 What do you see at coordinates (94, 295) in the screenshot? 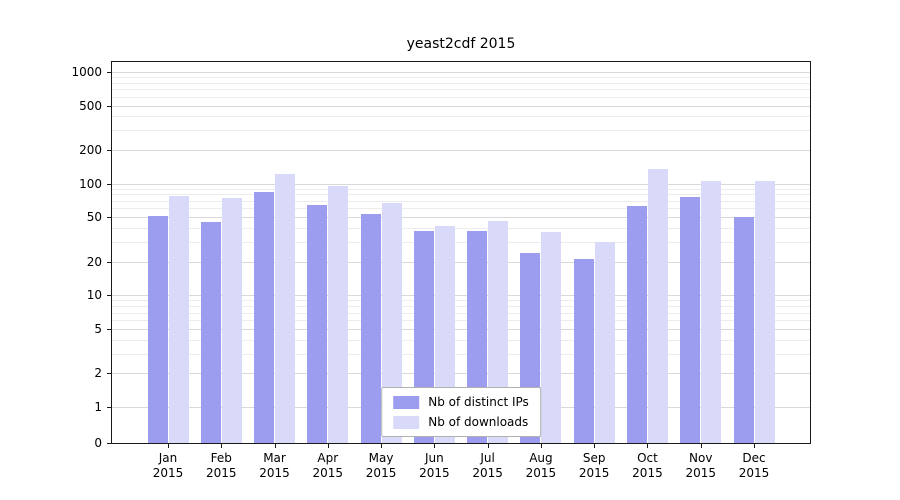
I see `y-tick-label: 10` at bounding box center [94, 295].